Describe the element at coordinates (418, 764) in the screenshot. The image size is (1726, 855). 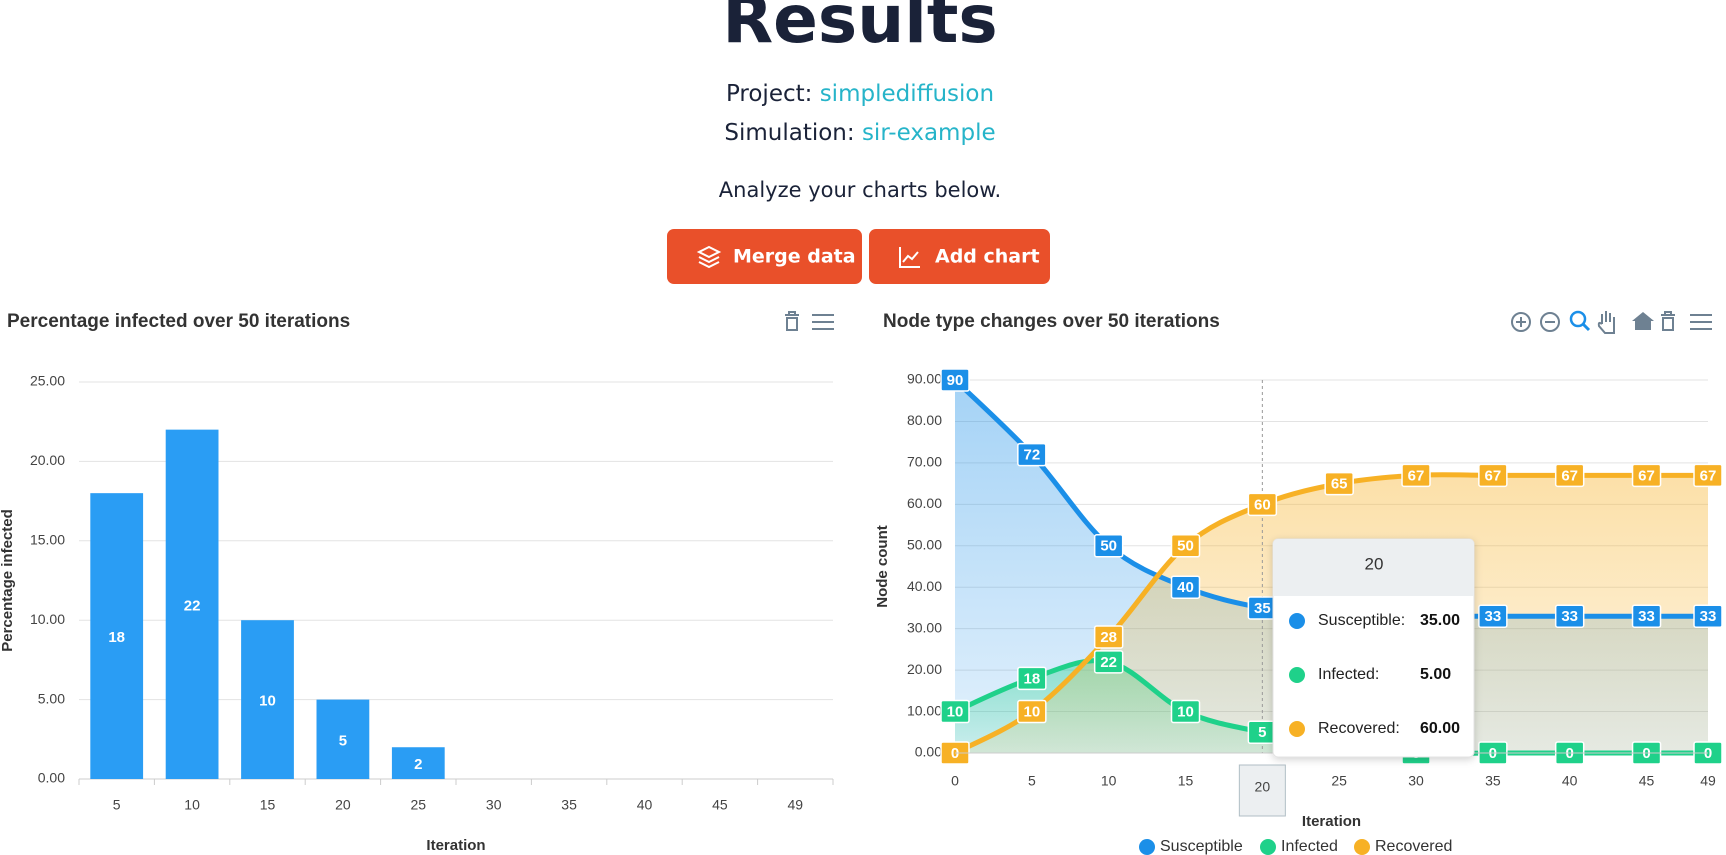
I see `data-label: 2` at that location.